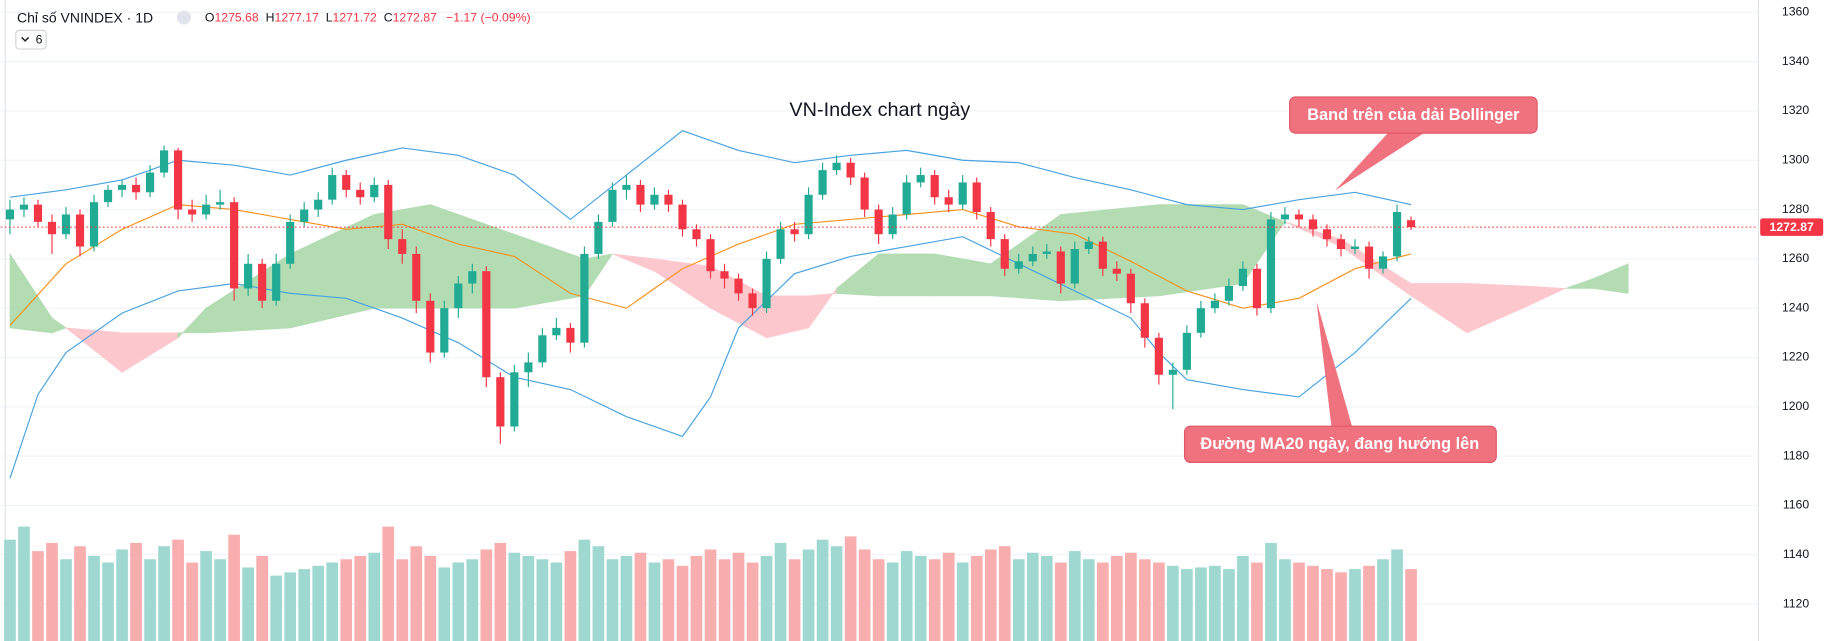 The image size is (1832, 641). What do you see at coordinates (1796, 554) in the screenshot?
I see `y-tick-label: 1140` at bounding box center [1796, 554].